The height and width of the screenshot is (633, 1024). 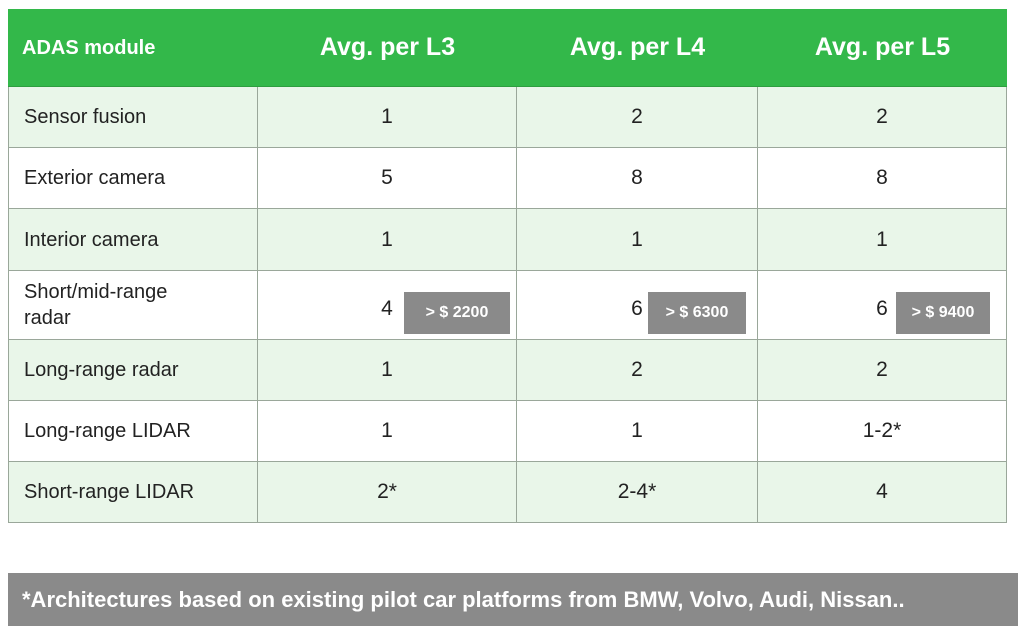 I want to click on table-cell: 2-4*, so click(x=637, y=492).